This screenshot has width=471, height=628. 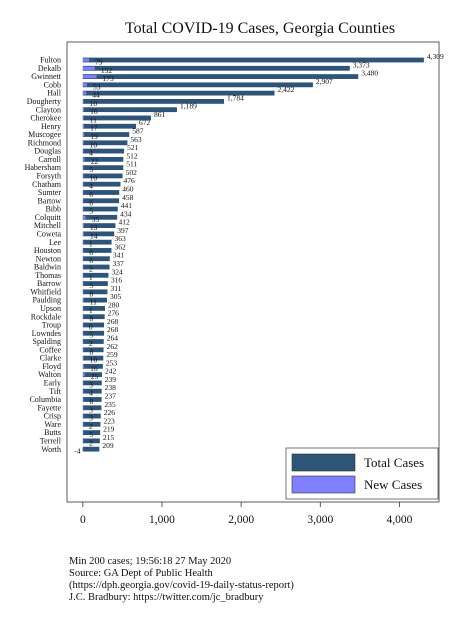 I want to click on category-label: Newton, so click(x=48, y=258).